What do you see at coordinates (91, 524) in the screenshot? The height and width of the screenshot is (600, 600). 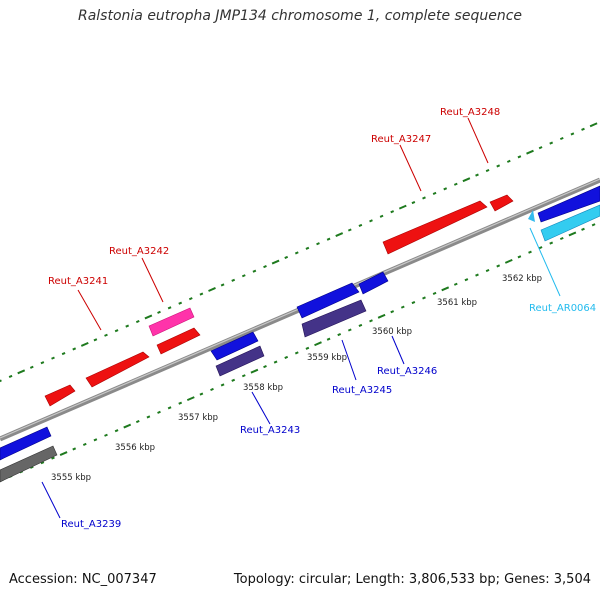 I see `gene-label-reut-a3239: Reut_A3239` at bounding box center [91, 524].